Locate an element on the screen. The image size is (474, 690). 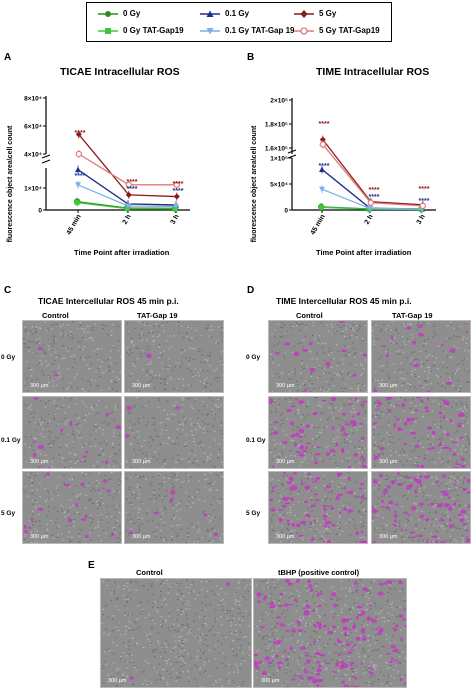
chart-a-title: TICAE Intracellular ROS is located at coordinates (120, 72).